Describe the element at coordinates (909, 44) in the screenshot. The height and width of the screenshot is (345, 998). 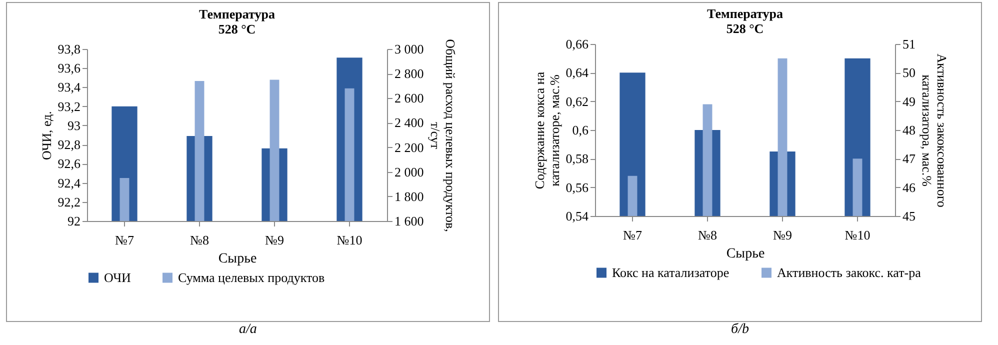
I see `y2-tick-label: 51` at that location.